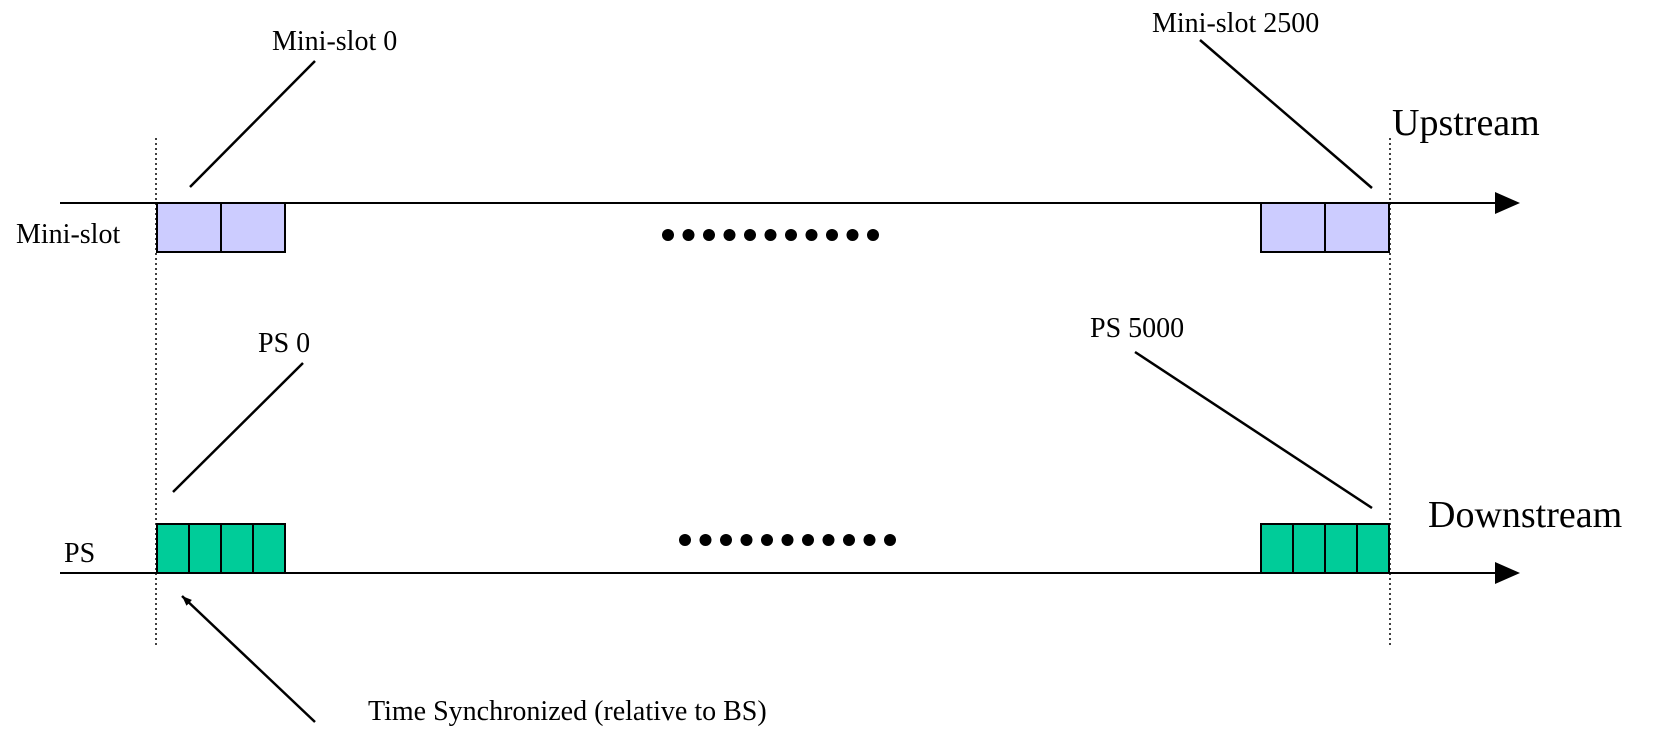  I want to click on label-ps-row: PS, so click(80, 553).